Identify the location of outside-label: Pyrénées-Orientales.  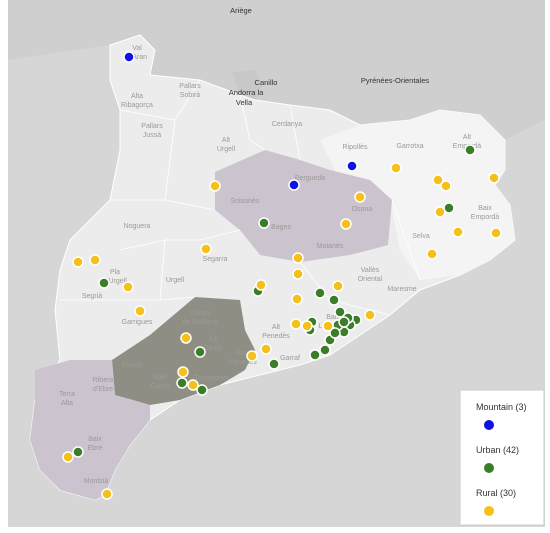
(395, 80).